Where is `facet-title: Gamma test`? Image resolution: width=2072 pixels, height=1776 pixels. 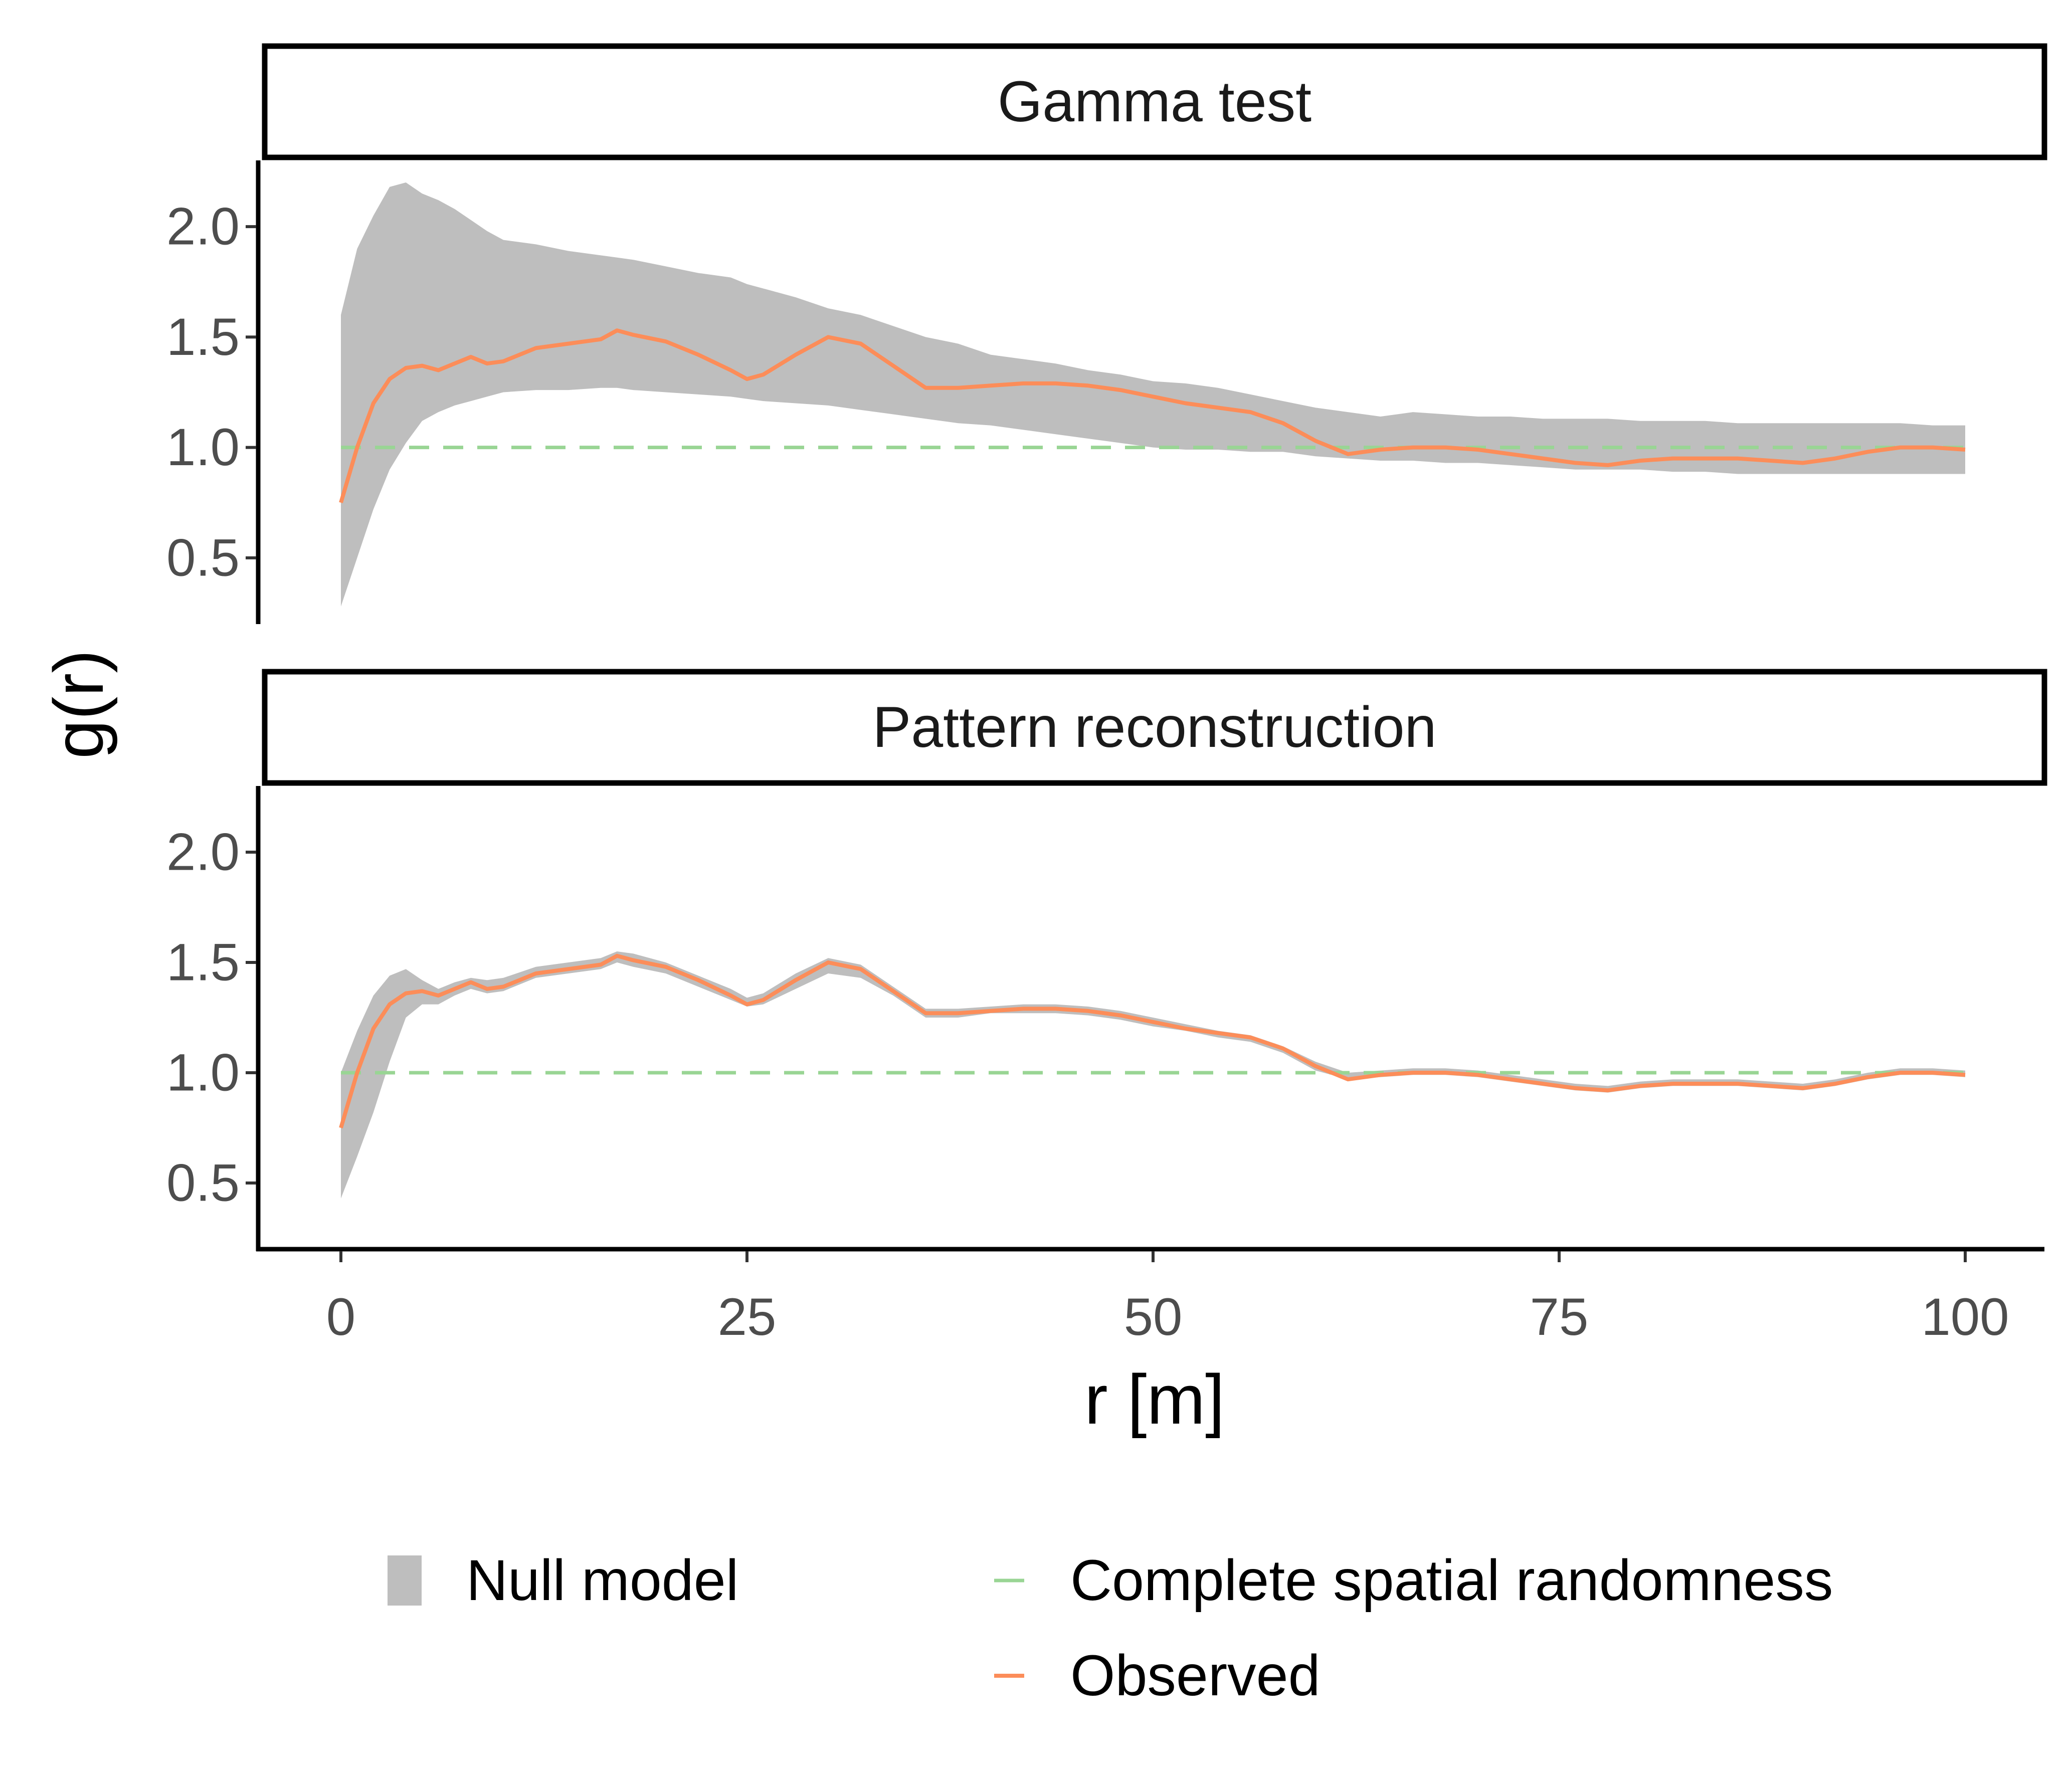
facet-title: Gamma test is located at coordinates (1154, 102).